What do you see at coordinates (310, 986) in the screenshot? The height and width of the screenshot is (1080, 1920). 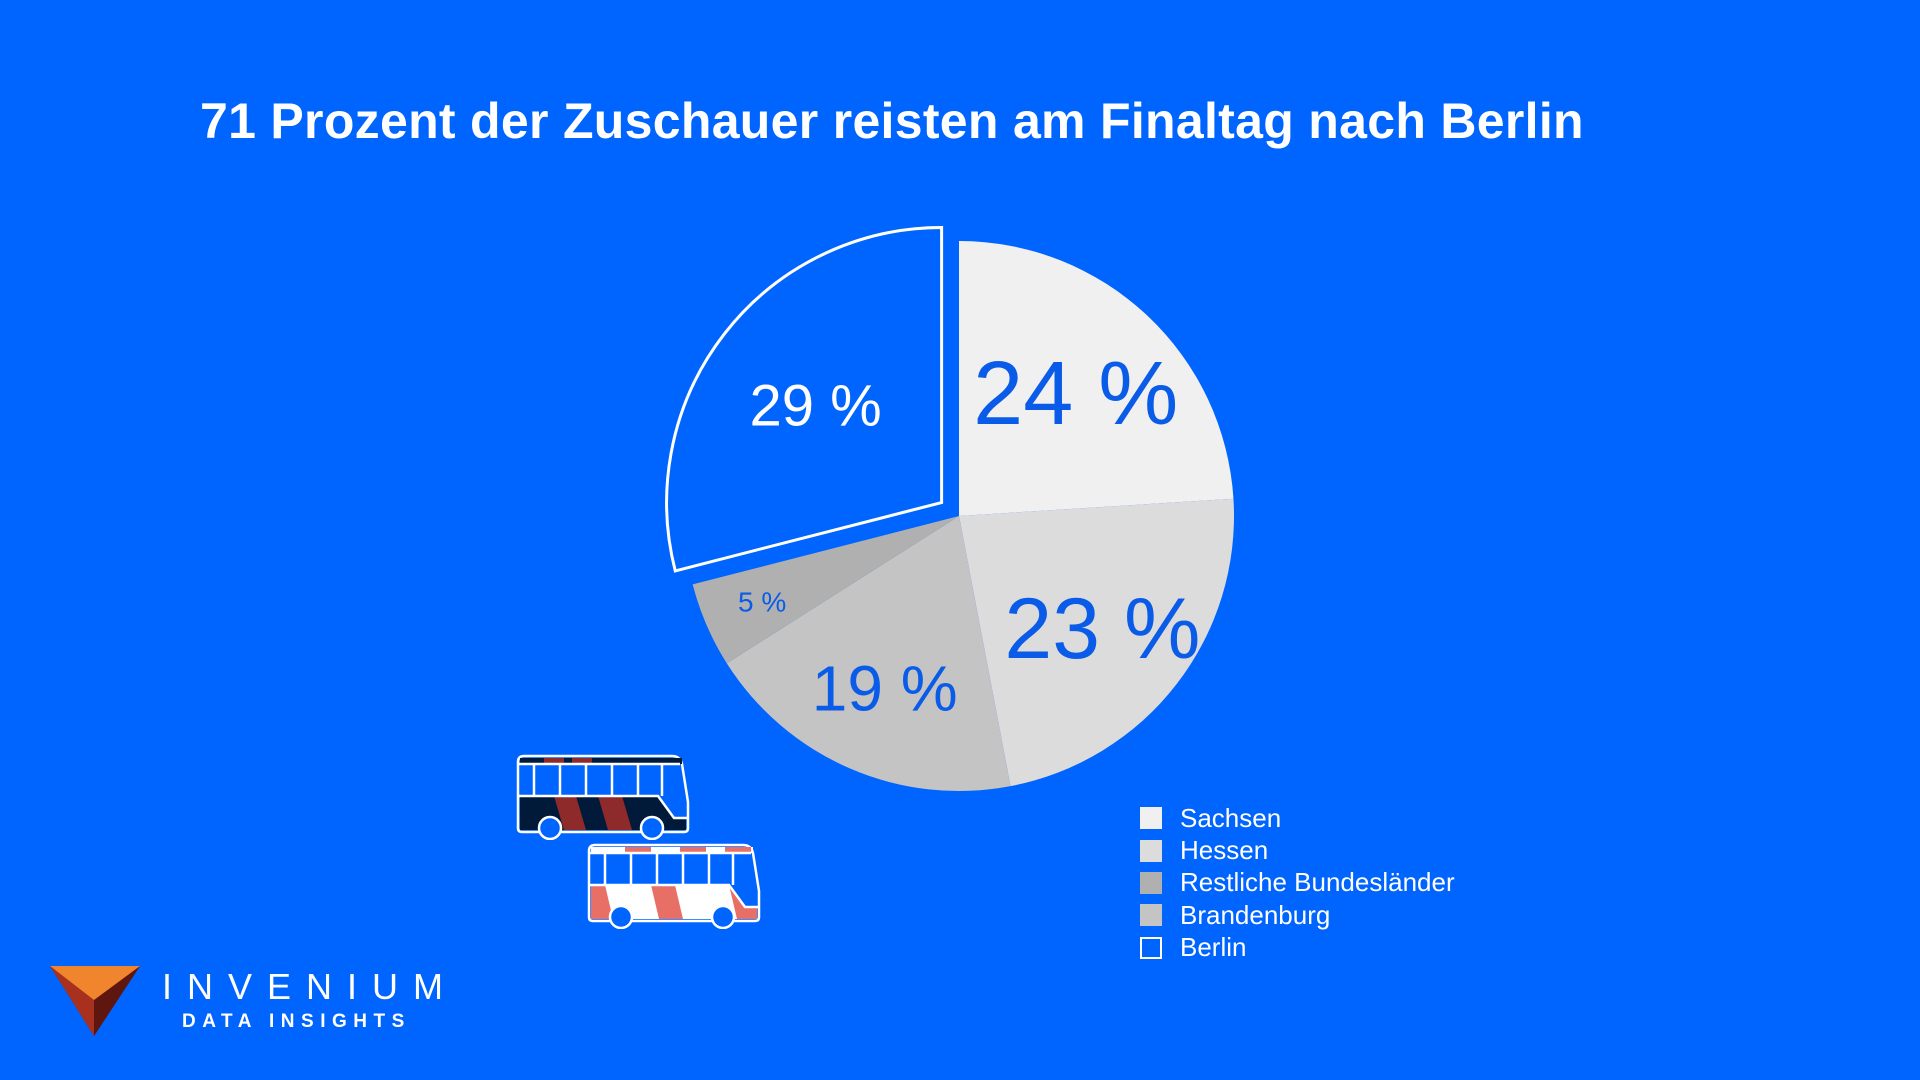 I see `brand-name: INVENIUM` at bounding box center [310, 986].